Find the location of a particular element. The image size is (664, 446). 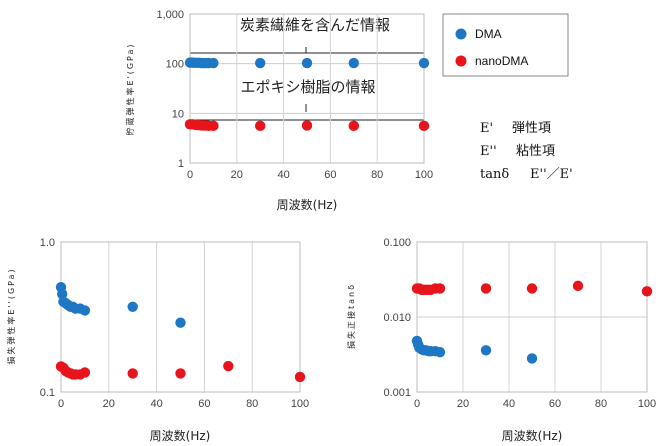

note-term-3: tanδ is located at coordinates (494, 174).